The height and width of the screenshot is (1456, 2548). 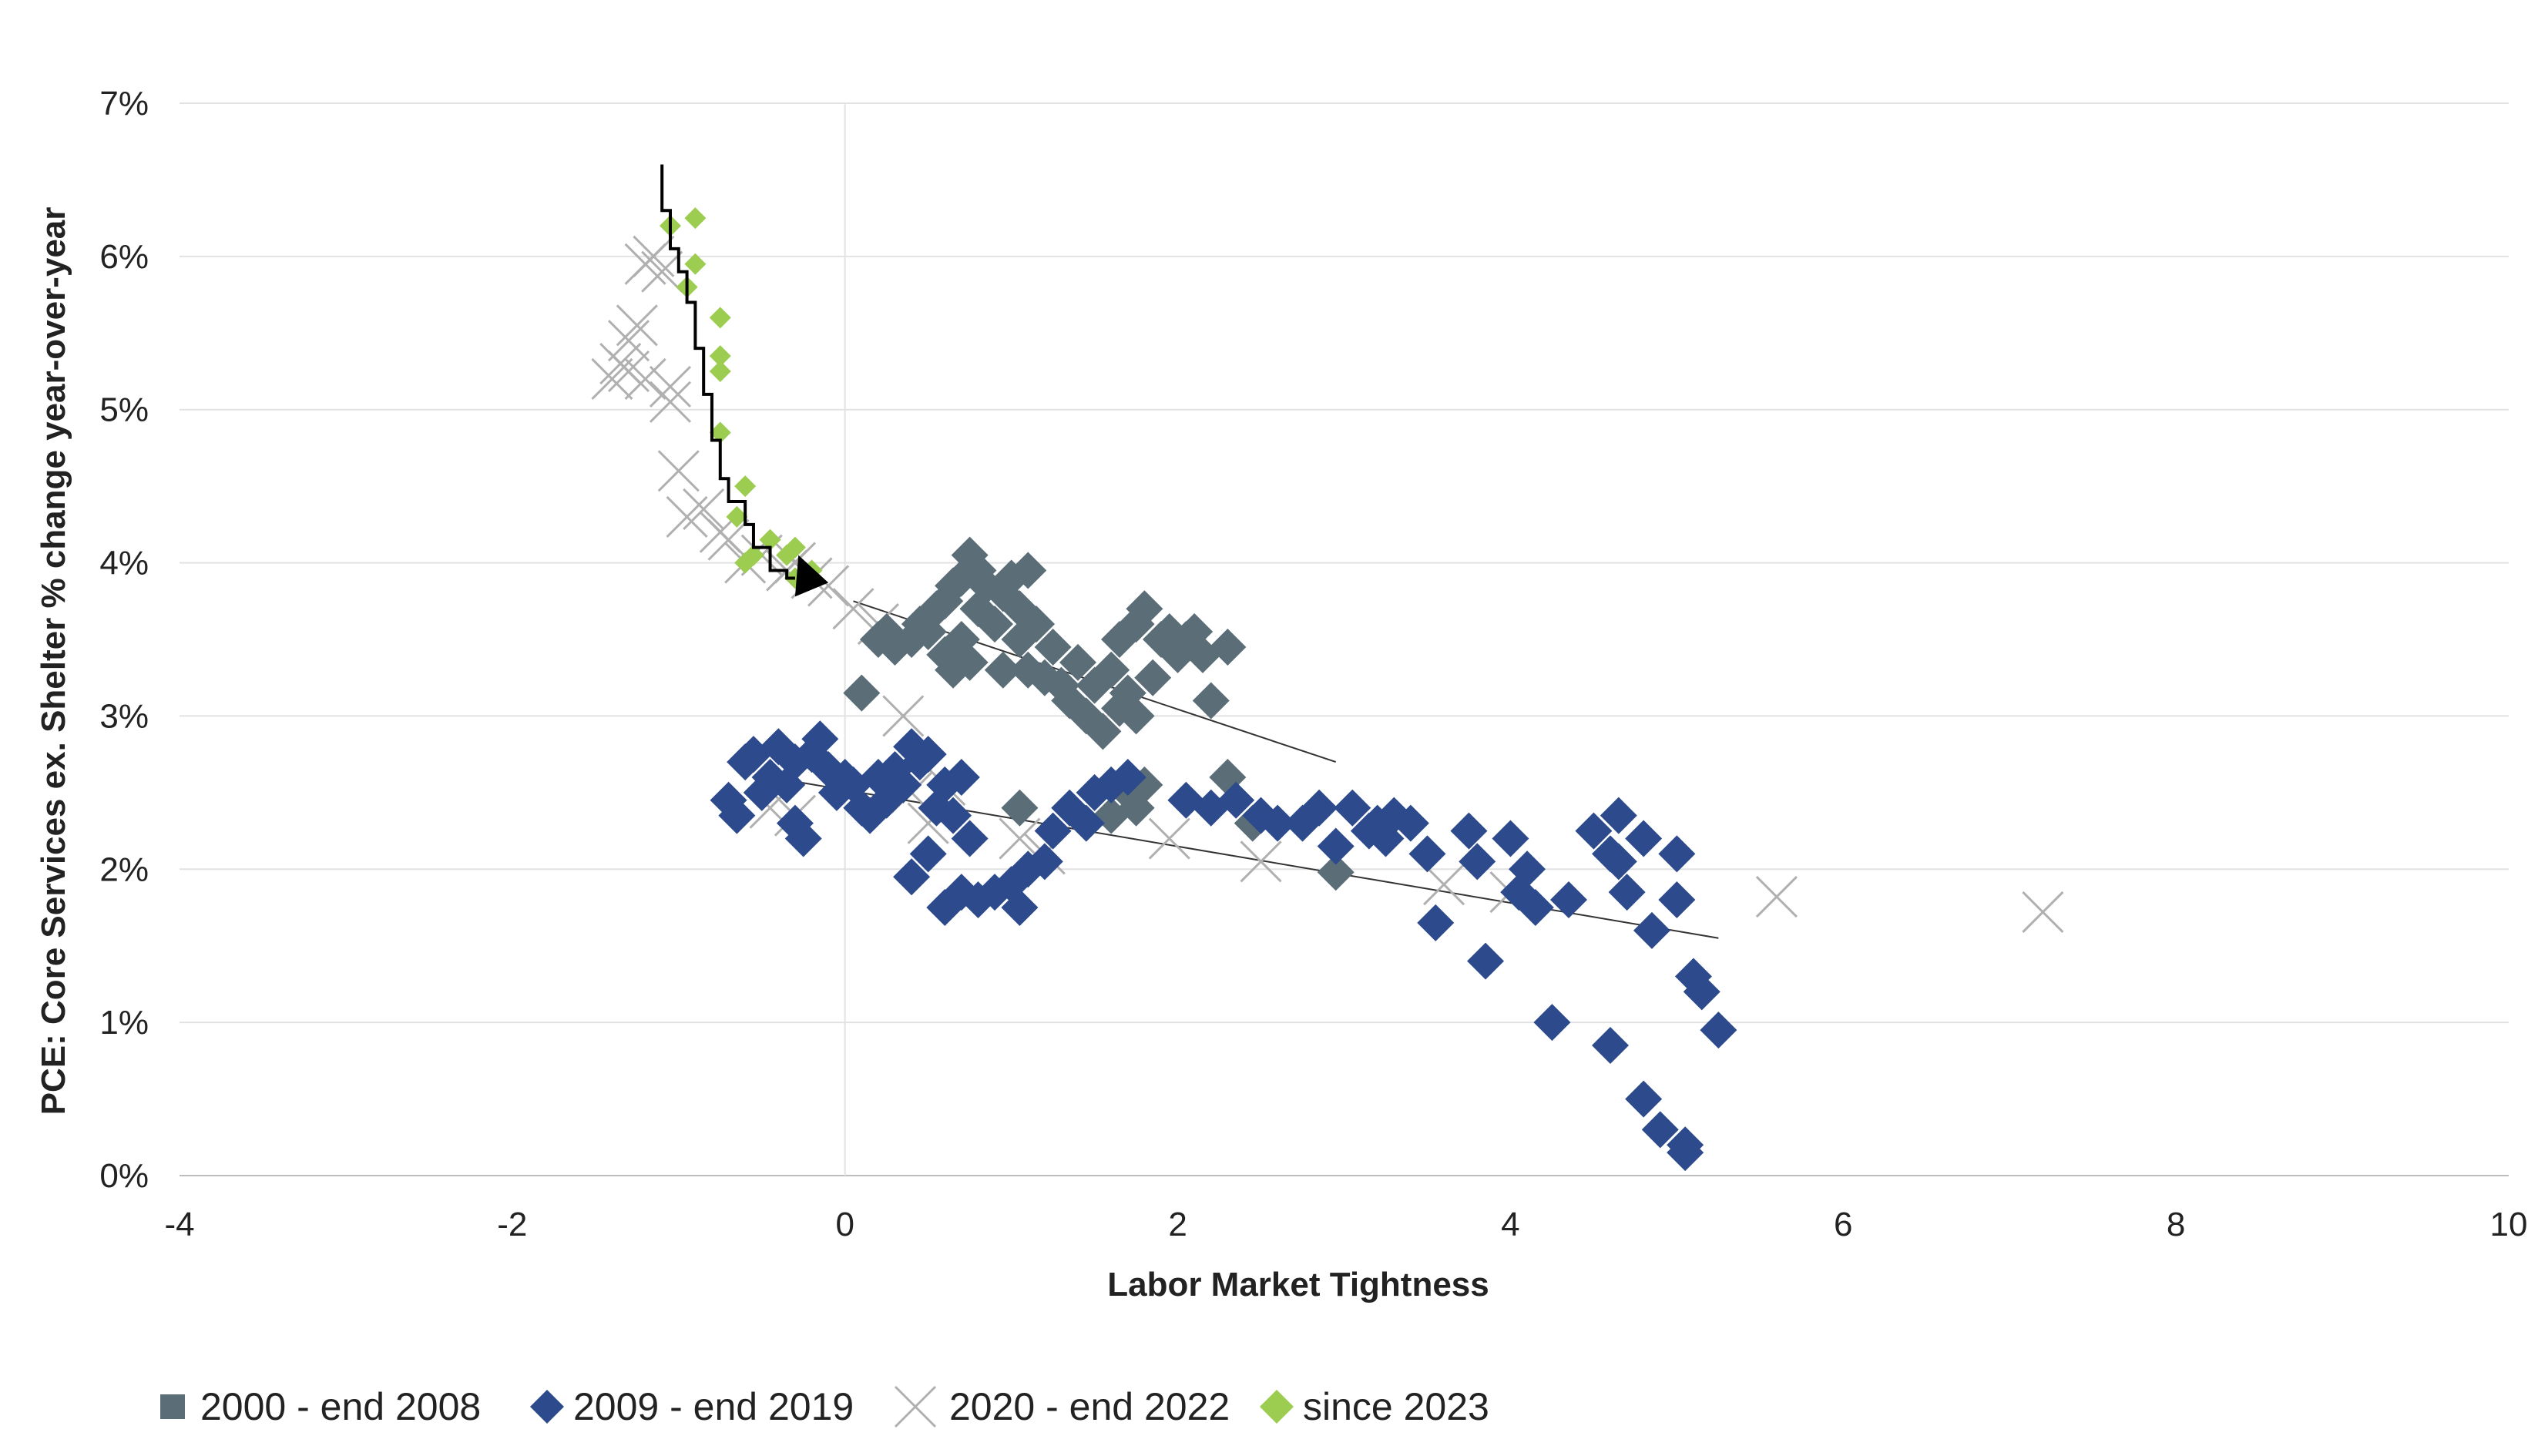 I want to click on x-axis-title: Labor Market Tightness, so click(x=1298, y=1285).